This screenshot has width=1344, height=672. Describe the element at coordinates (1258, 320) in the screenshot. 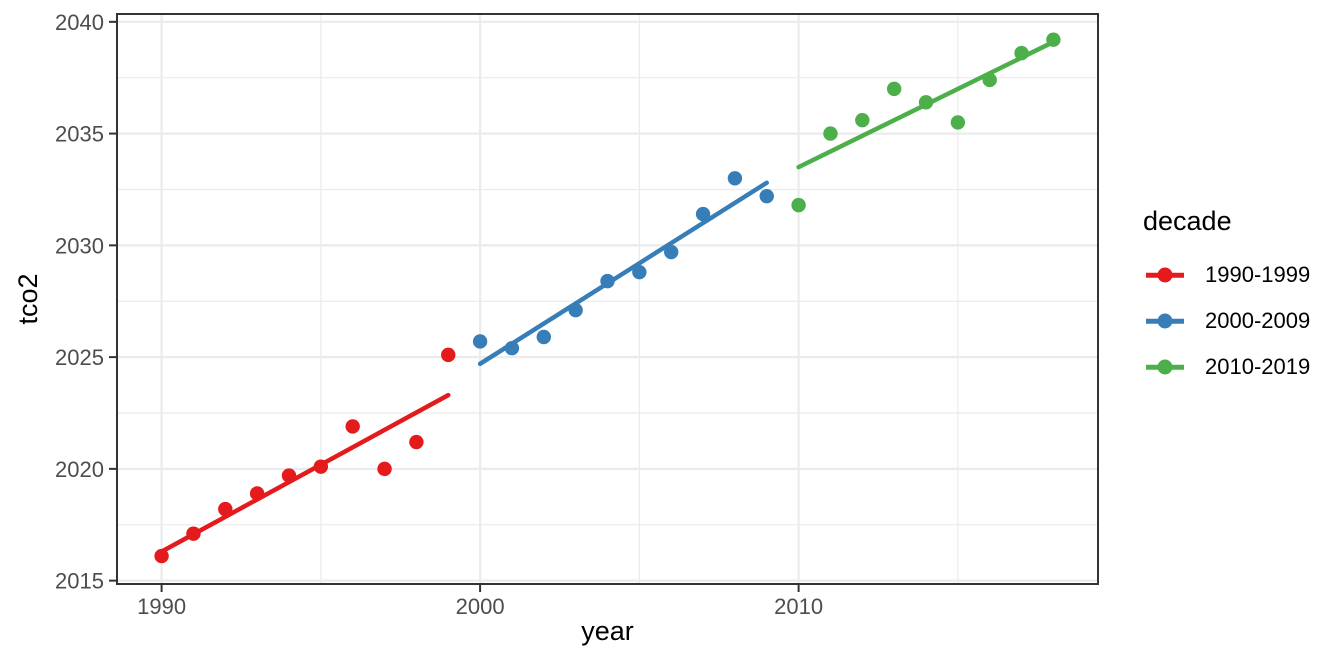

I see `legend-item-label: 2000-2009` at that location.